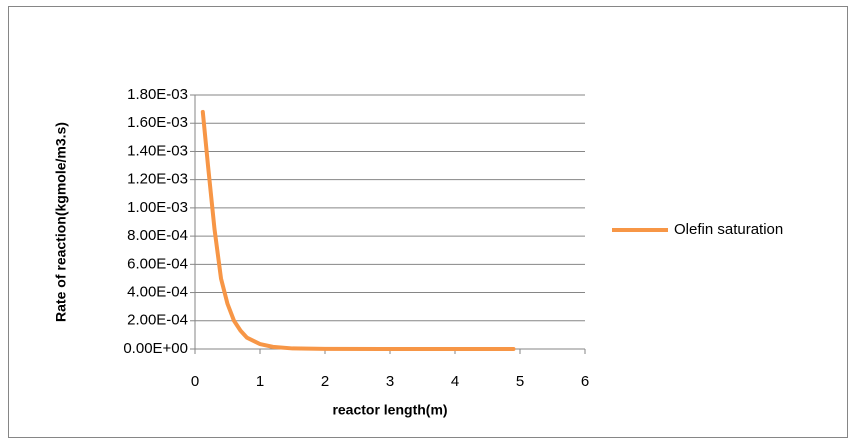  What do you see at coordinates (195, 381) in the screenshot?
I see `x-tick-label: 0` at bounding box center [195, 381].